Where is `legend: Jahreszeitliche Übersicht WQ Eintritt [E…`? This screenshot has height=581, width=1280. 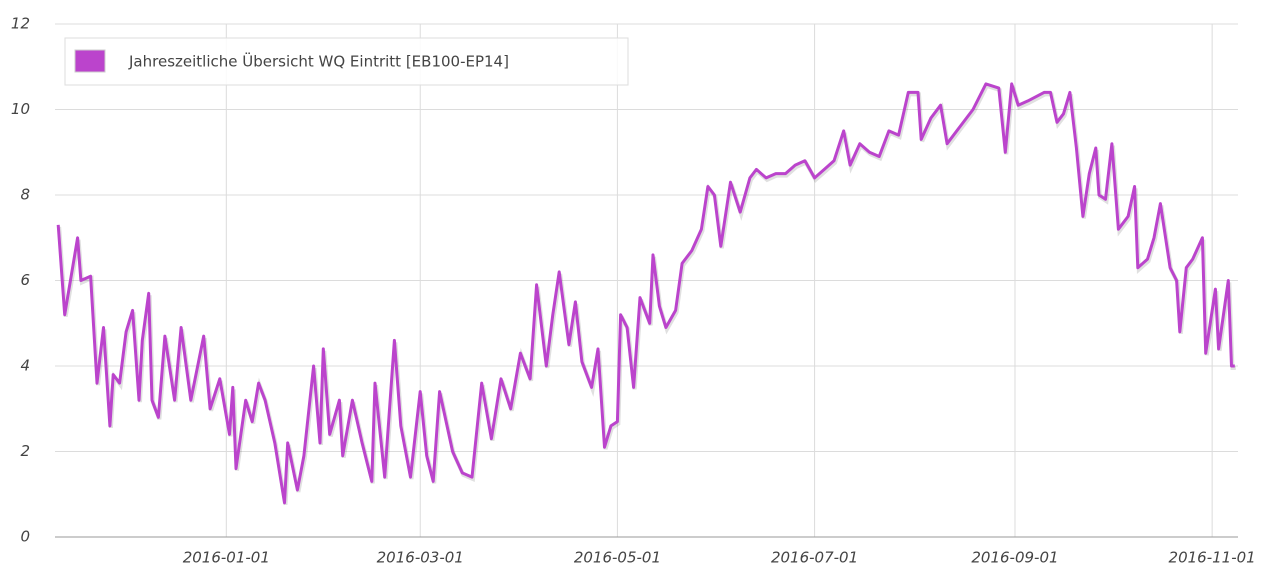
legend: Jahreszeitliche Übersicht WQ Eintritt [E… is located at coordinates (346, 61).